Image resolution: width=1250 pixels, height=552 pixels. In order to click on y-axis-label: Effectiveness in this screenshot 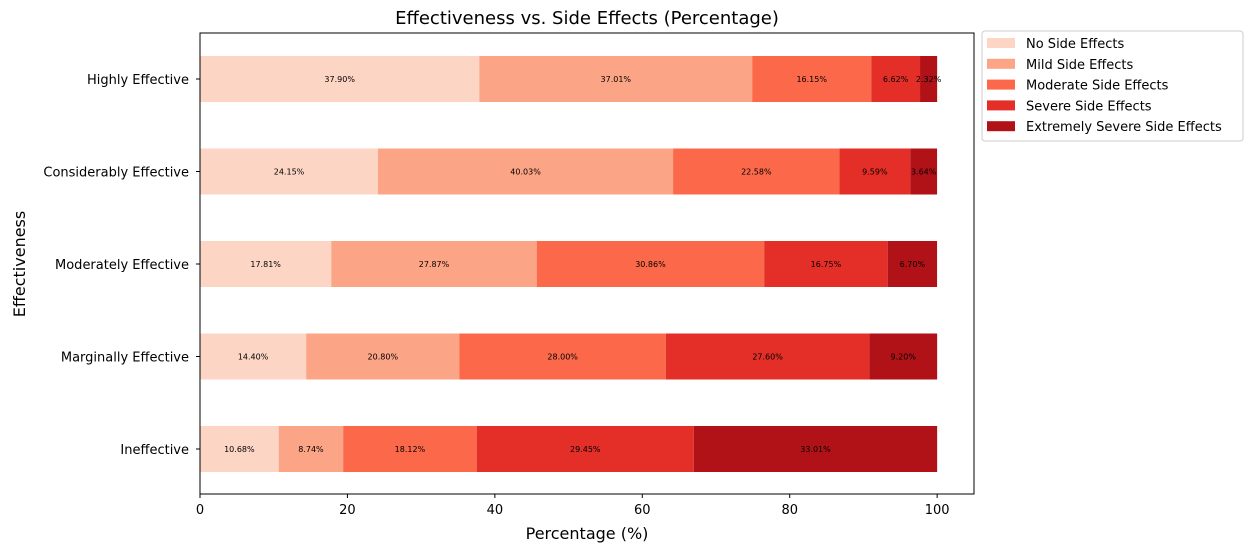, I will do `click(19, 264)`.